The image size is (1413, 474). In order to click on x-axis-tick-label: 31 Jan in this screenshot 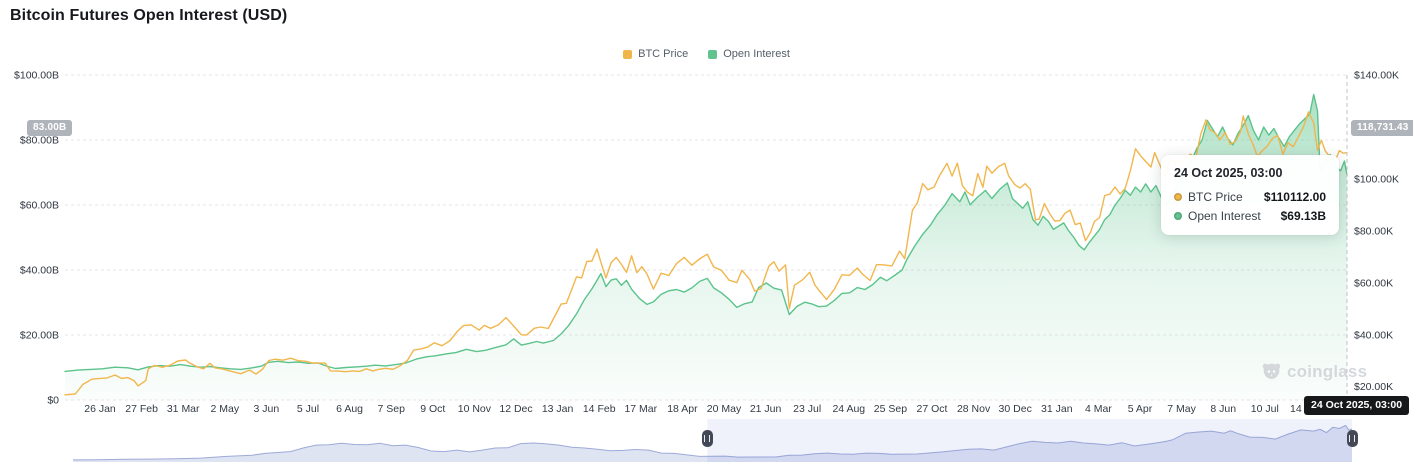, I will do `click(1057, 409)`.